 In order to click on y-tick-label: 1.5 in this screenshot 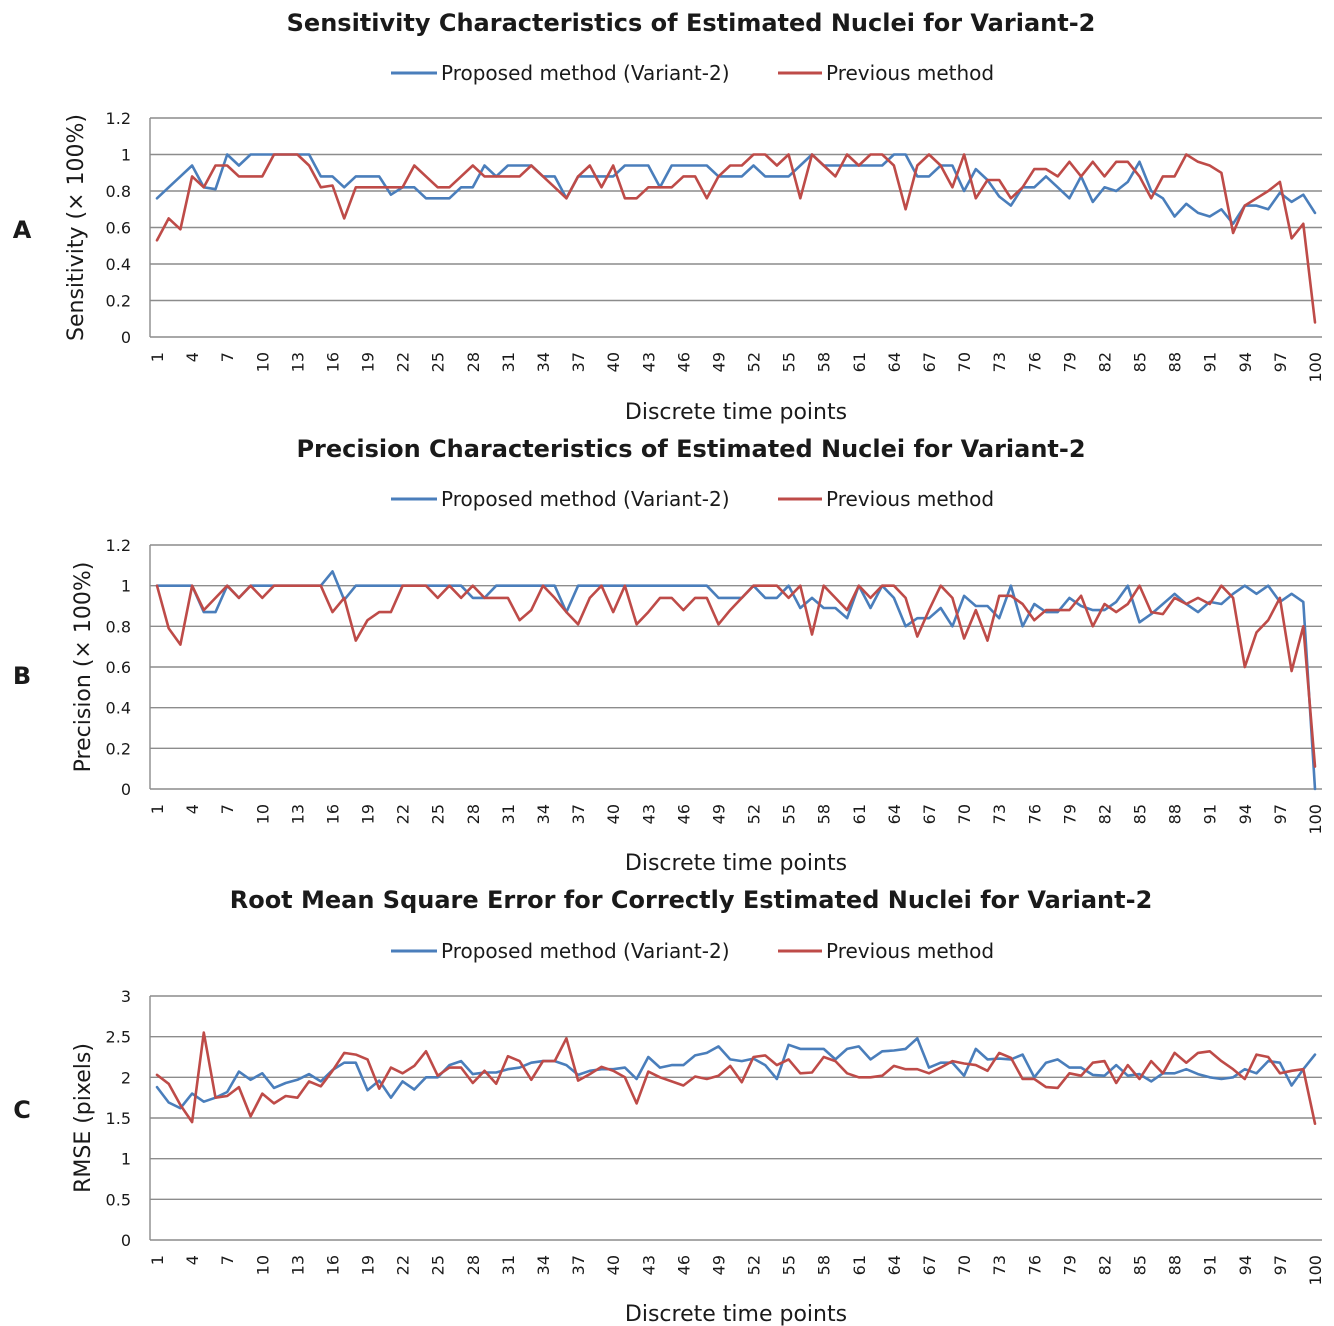, I will do `click(118, 1118)`.